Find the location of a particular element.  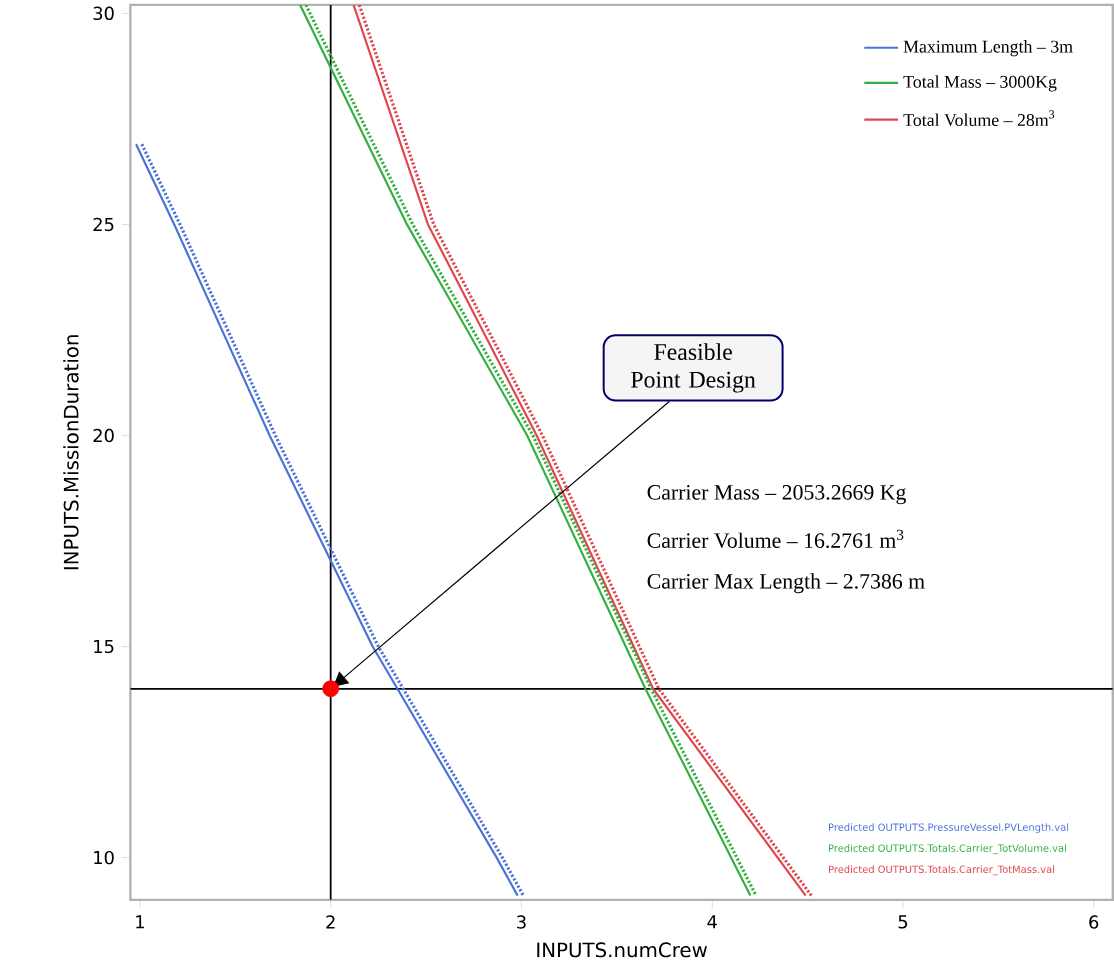

annotation: Carrier Mass – 2053.2669 Kg is located at coordinates (776, 495).